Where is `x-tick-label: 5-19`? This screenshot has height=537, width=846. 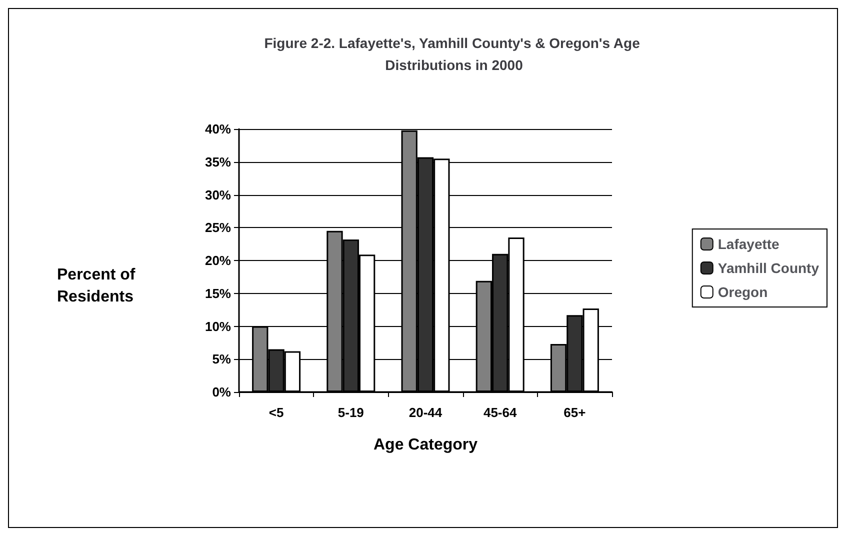 x-tick-label: 5-19 is located at coordinates (351, 412).